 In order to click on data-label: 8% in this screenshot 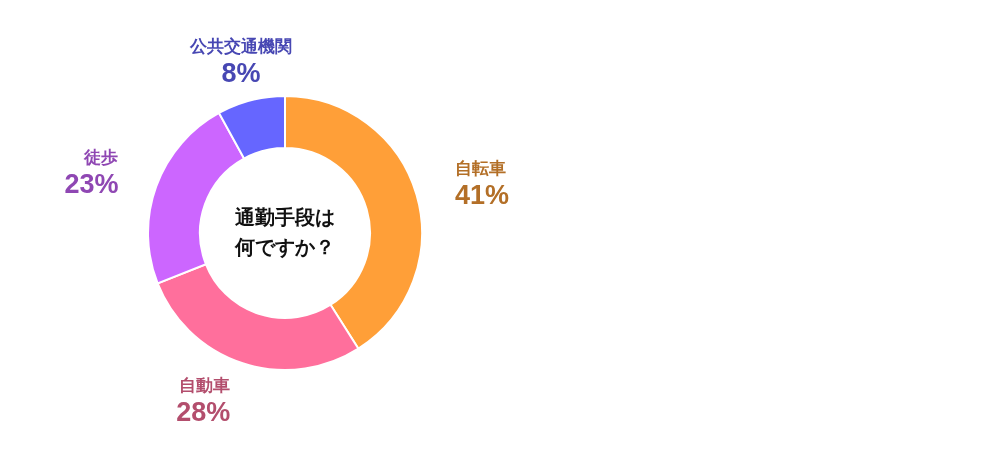, I will do `click(241, 72)`.